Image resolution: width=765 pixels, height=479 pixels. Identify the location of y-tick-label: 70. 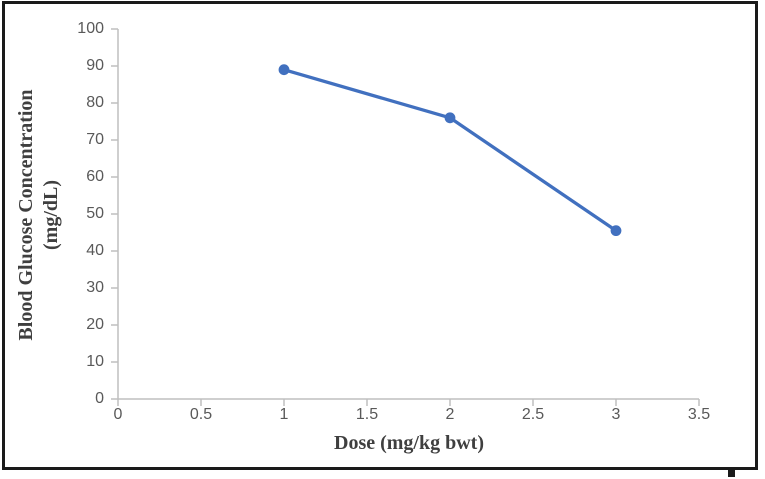
(95, 139).